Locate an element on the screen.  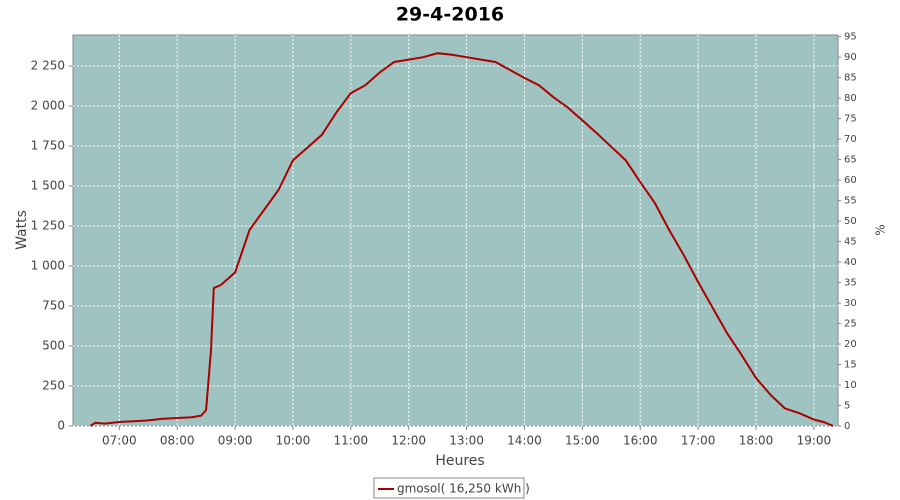
y2-tick-label: 30 is located at coordinates (850, 303).